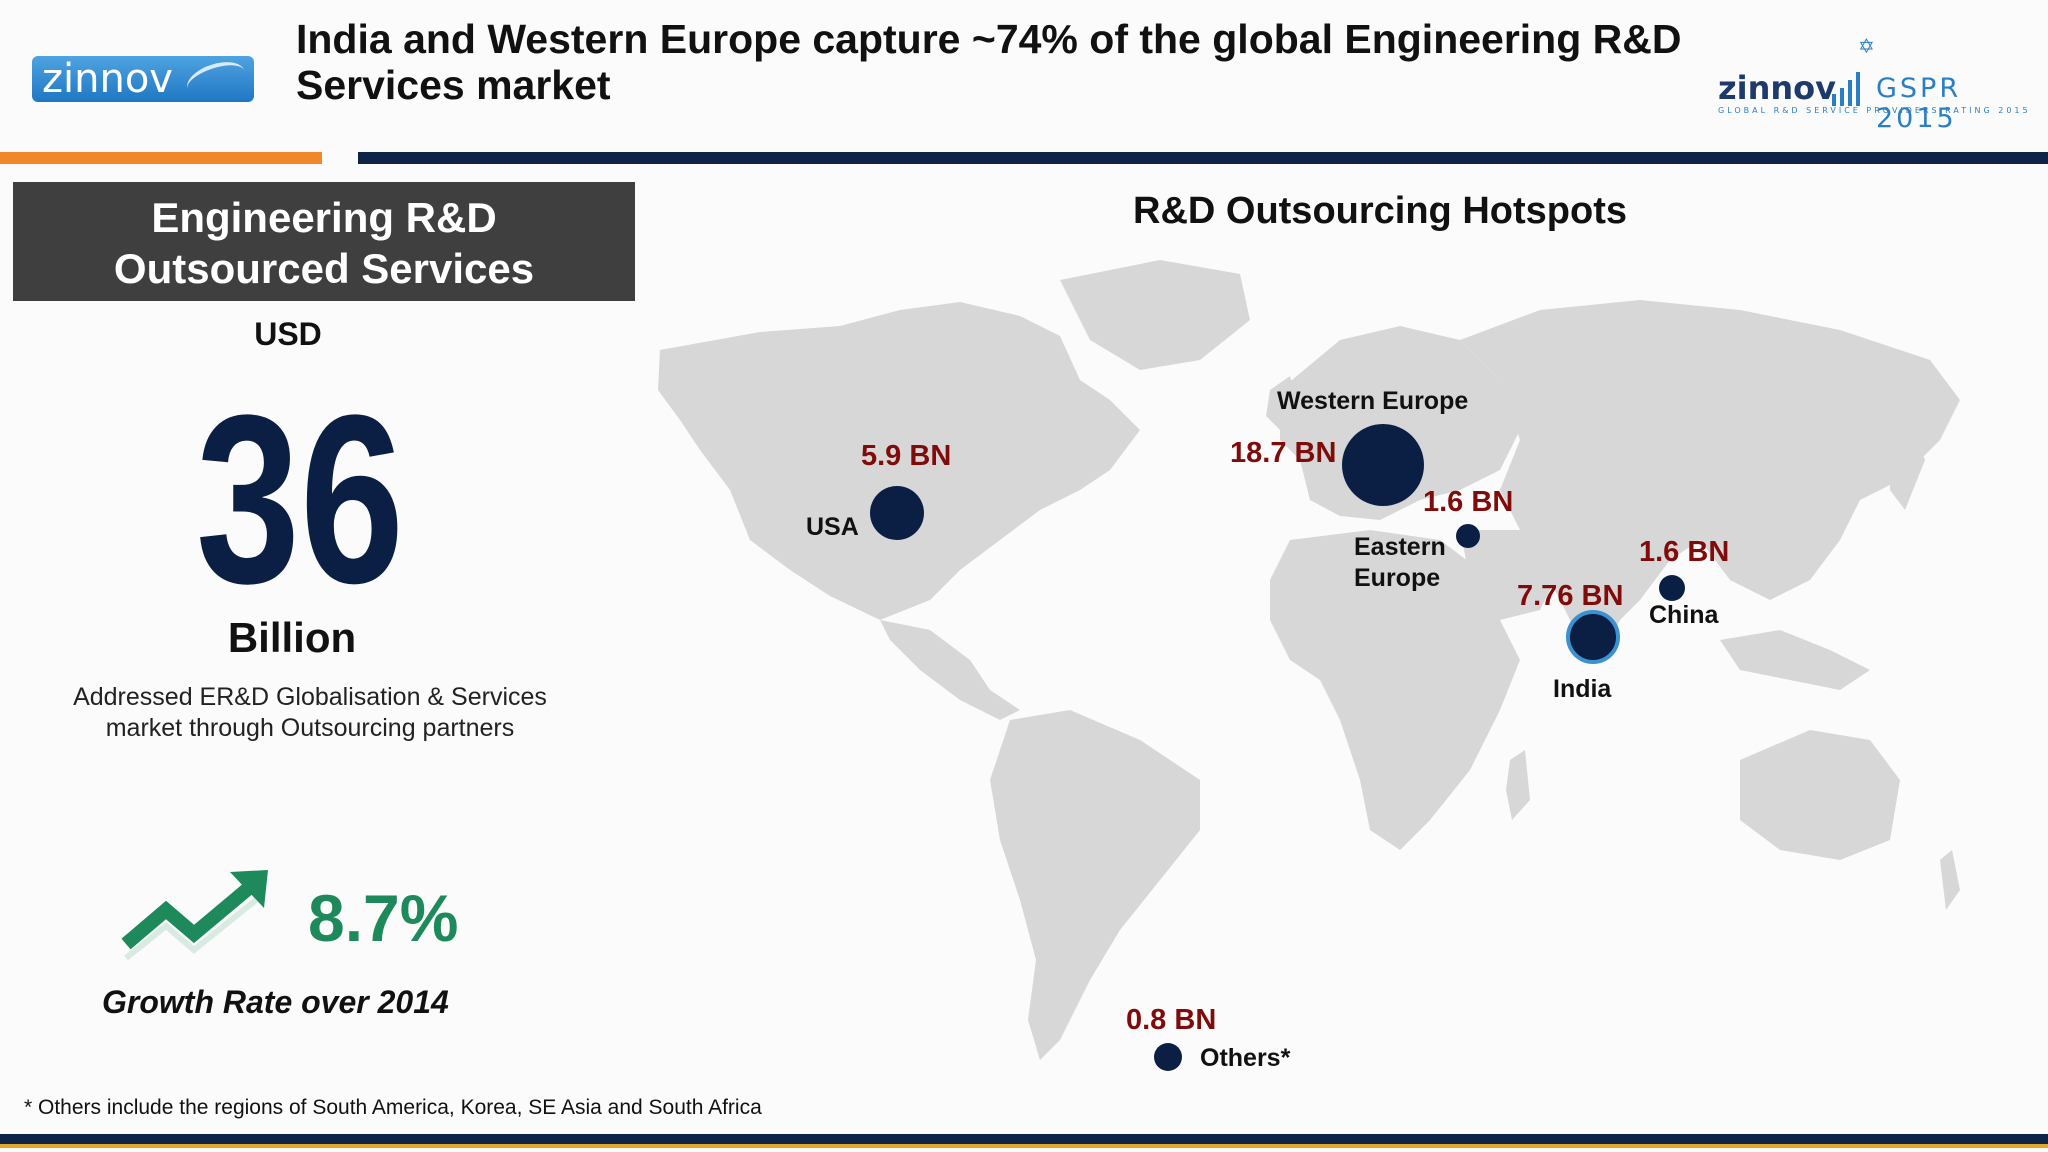 This screenshot has width=2048, height=1152. Describe the element at coordinates (1168, 1057) in the screenshot. I see `others-bubble` at that location.